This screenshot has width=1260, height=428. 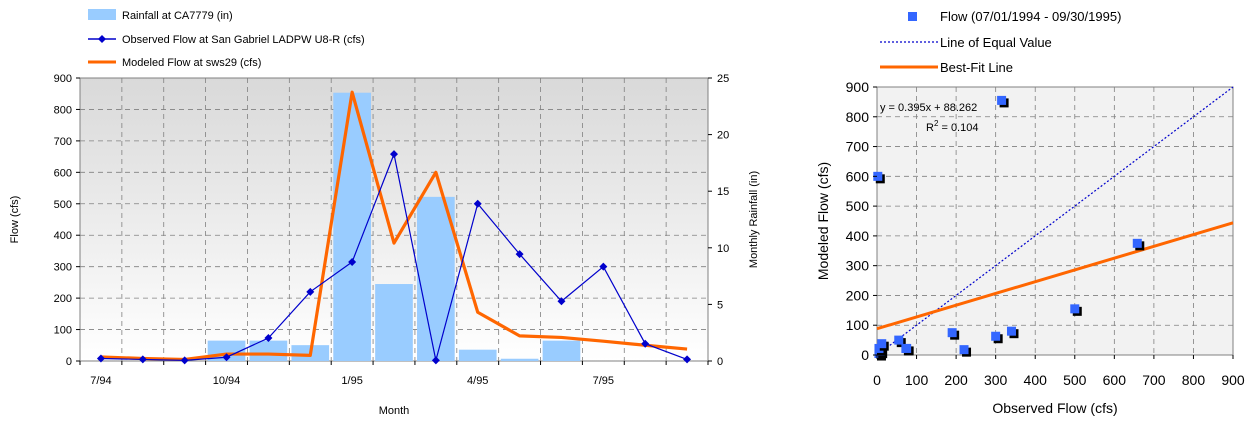 What do you see at coordinates (63, 268) in the screenshot?
I see `left-y-tick-label: 300` at bounding box center [63, 268].